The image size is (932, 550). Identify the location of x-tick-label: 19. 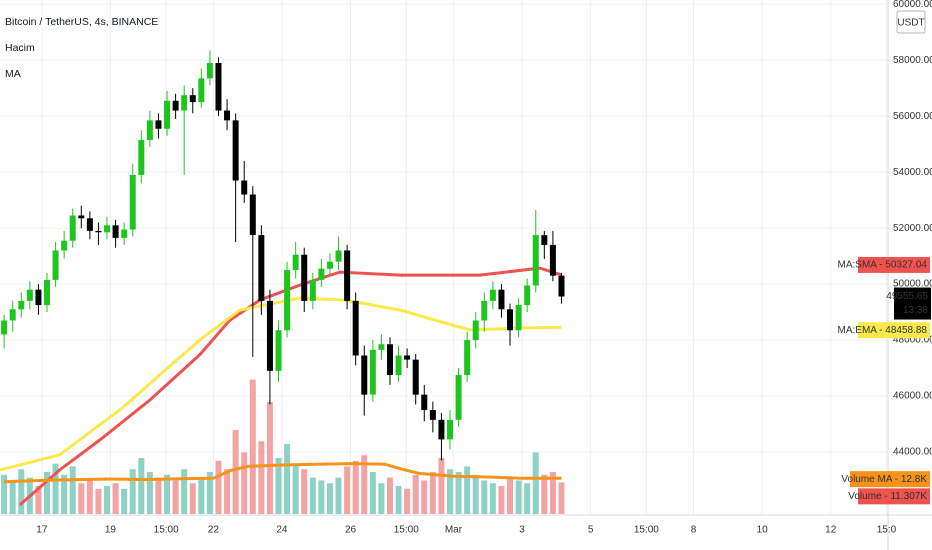
(111, 530).